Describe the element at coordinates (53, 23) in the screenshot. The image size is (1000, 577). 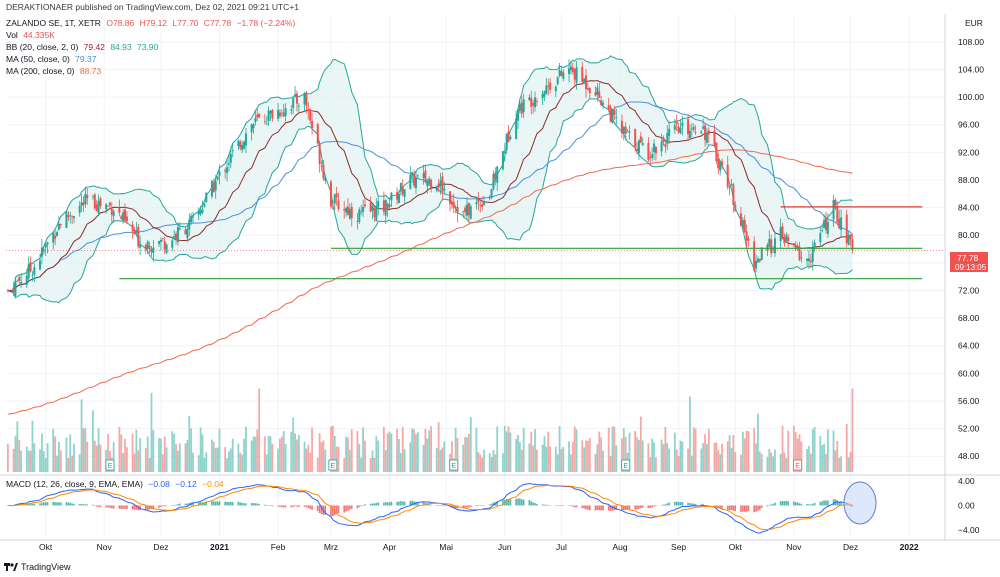
I see `symbol-name: ZALANDO SE, 1T, XETR` at that location.